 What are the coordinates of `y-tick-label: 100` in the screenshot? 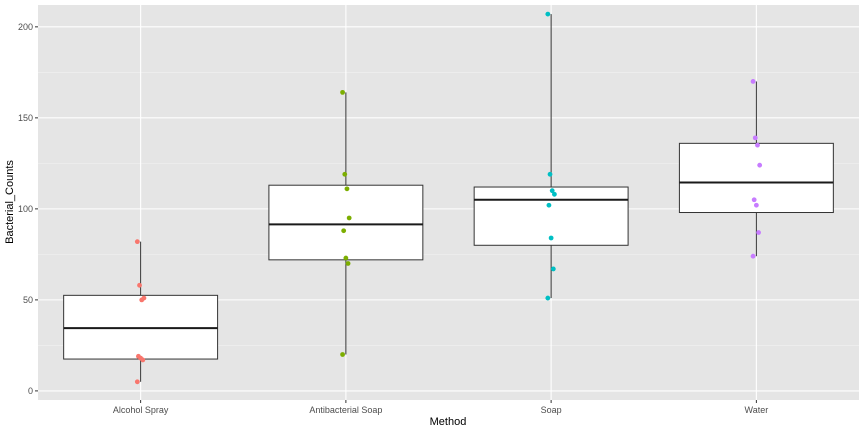 It's located at (25, 209).